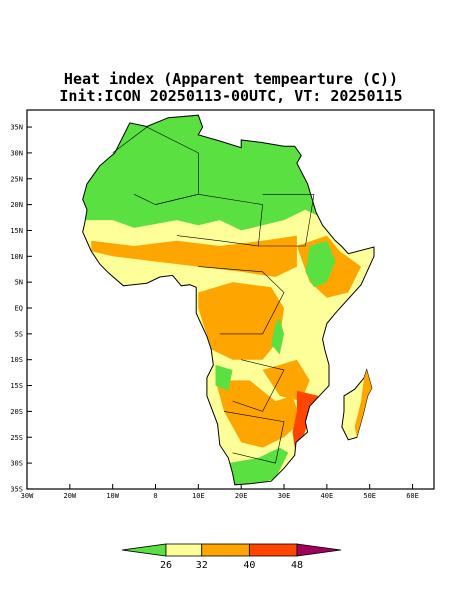  I want to click on lon-label: 20W, so click(69, 496).